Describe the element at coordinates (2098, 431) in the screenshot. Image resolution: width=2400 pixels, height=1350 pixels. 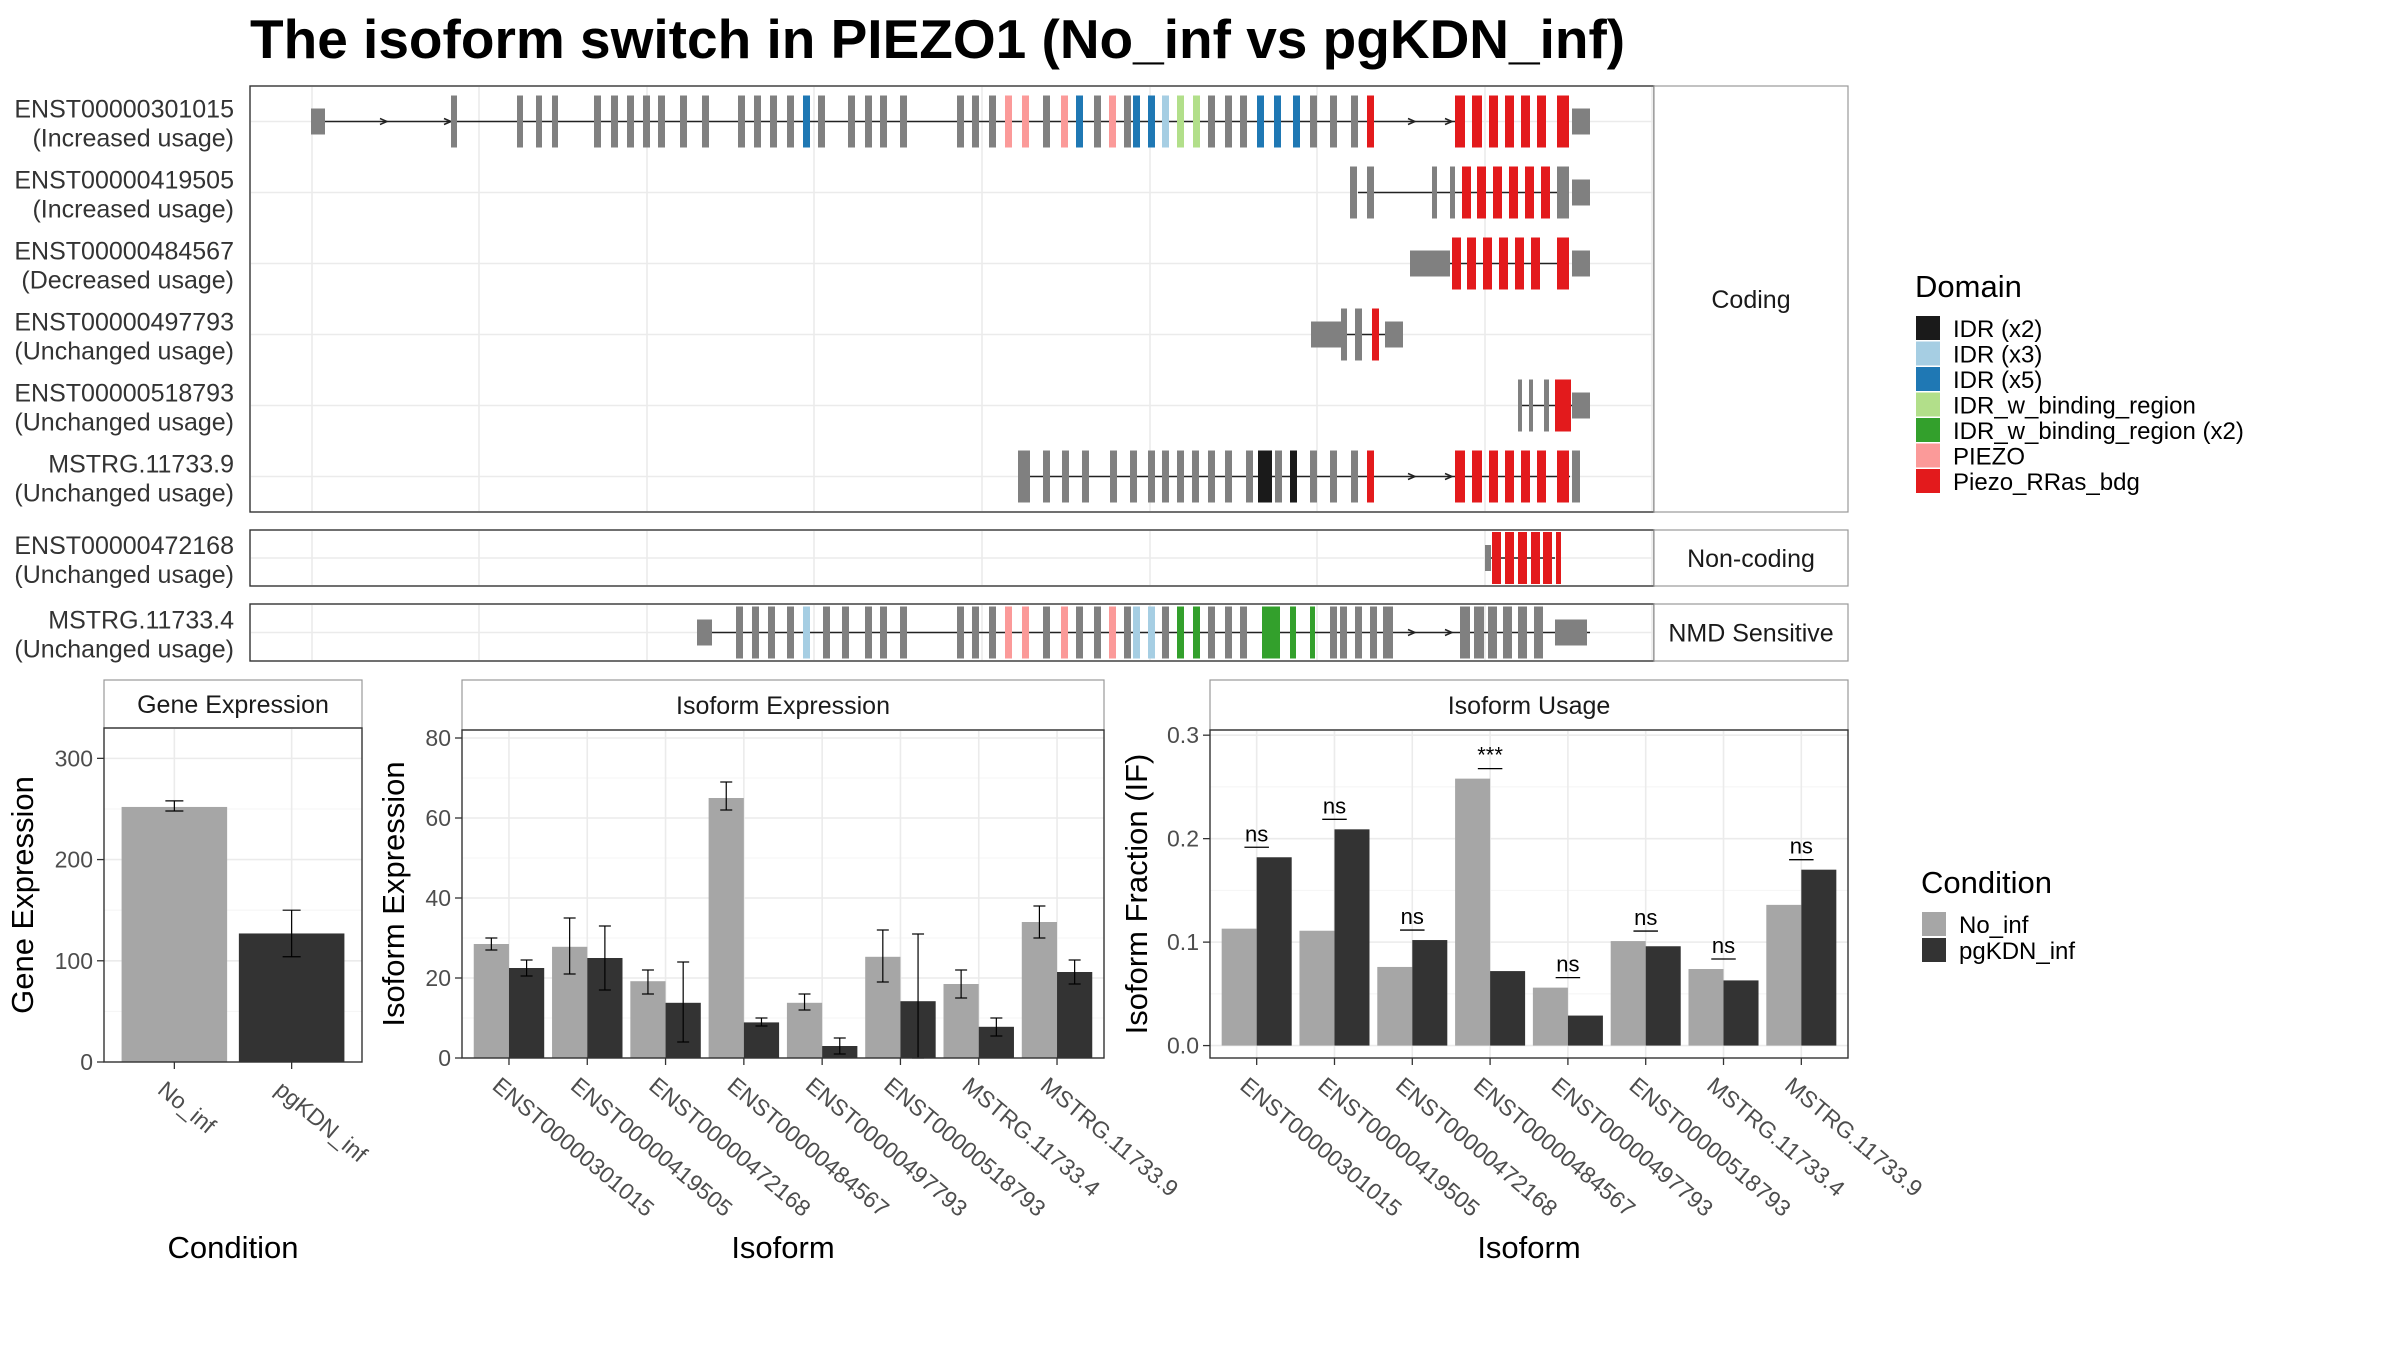
I see `domain-legend-label: IDR_w_binding_region (x2)` at that location.